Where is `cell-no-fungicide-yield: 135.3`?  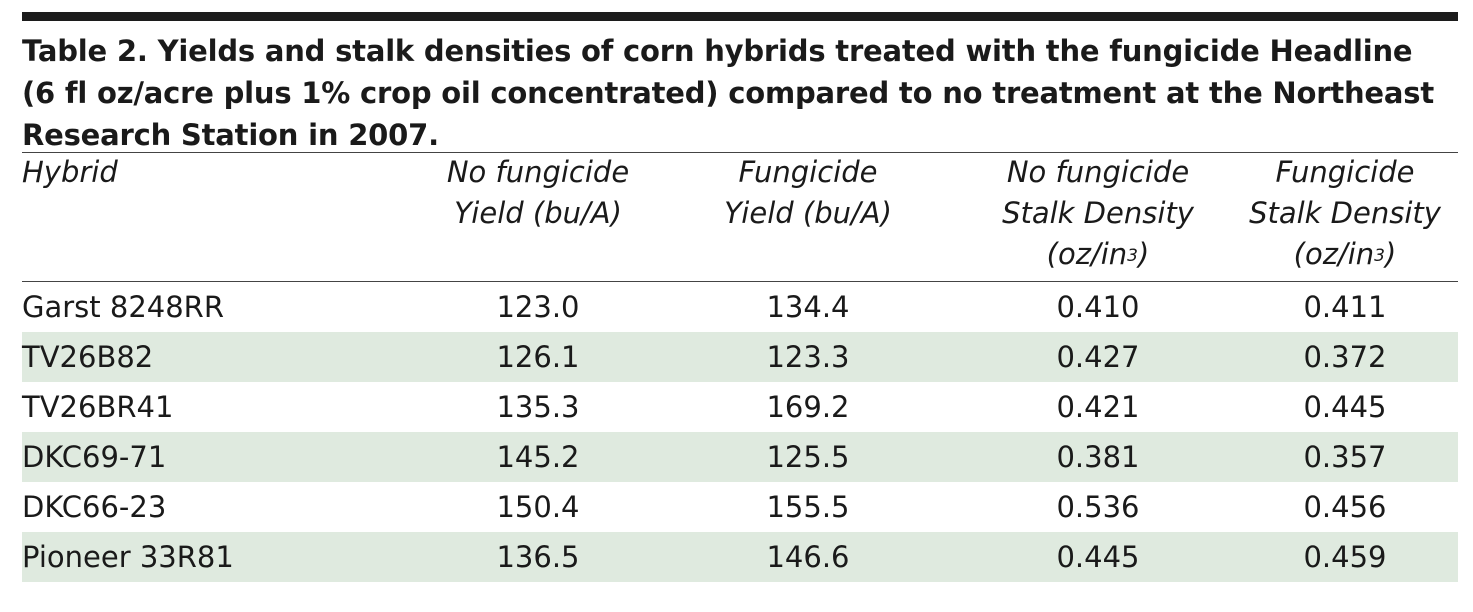 cell-no-fungicide-yield: 135.3 is located at coordinates (538, 407).